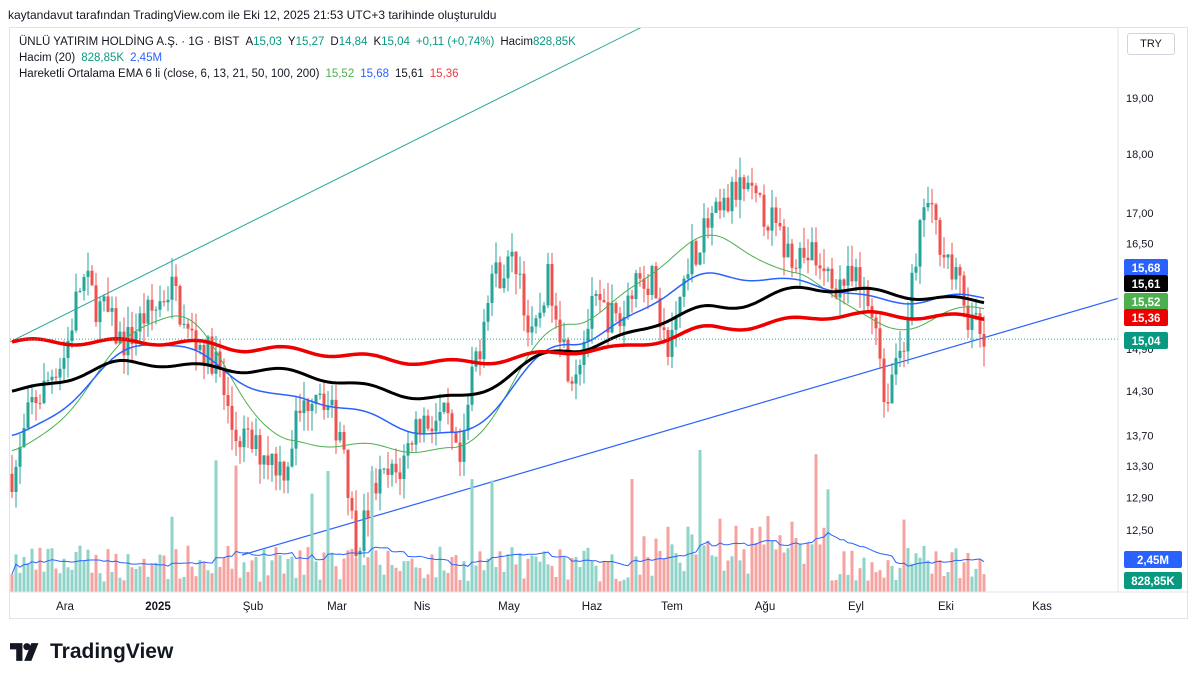 This screenshot has height=680, width=1199. I want to click on ema-slow-line, so click(498, 343).